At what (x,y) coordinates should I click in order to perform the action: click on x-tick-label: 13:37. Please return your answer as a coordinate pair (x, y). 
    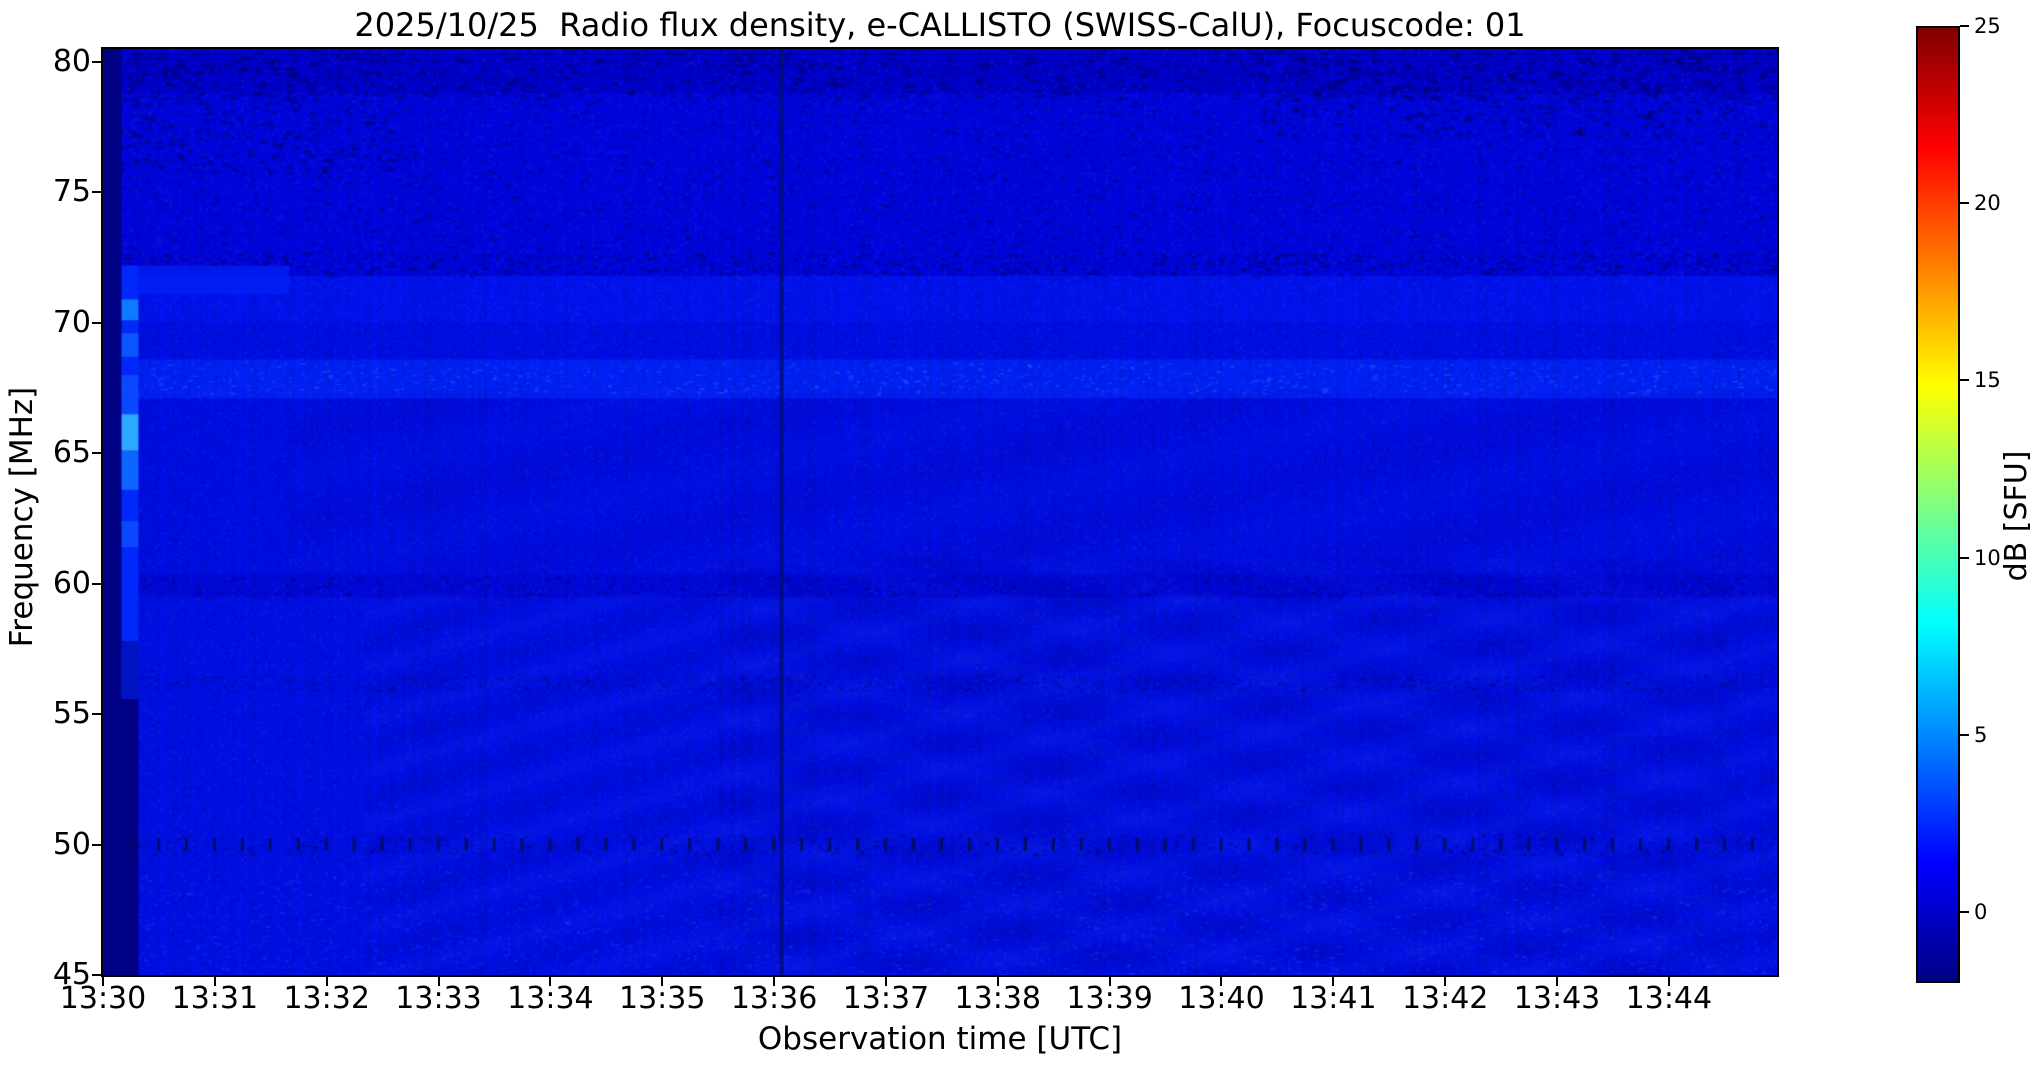
    Looking at the image, I should click on (886, 998).